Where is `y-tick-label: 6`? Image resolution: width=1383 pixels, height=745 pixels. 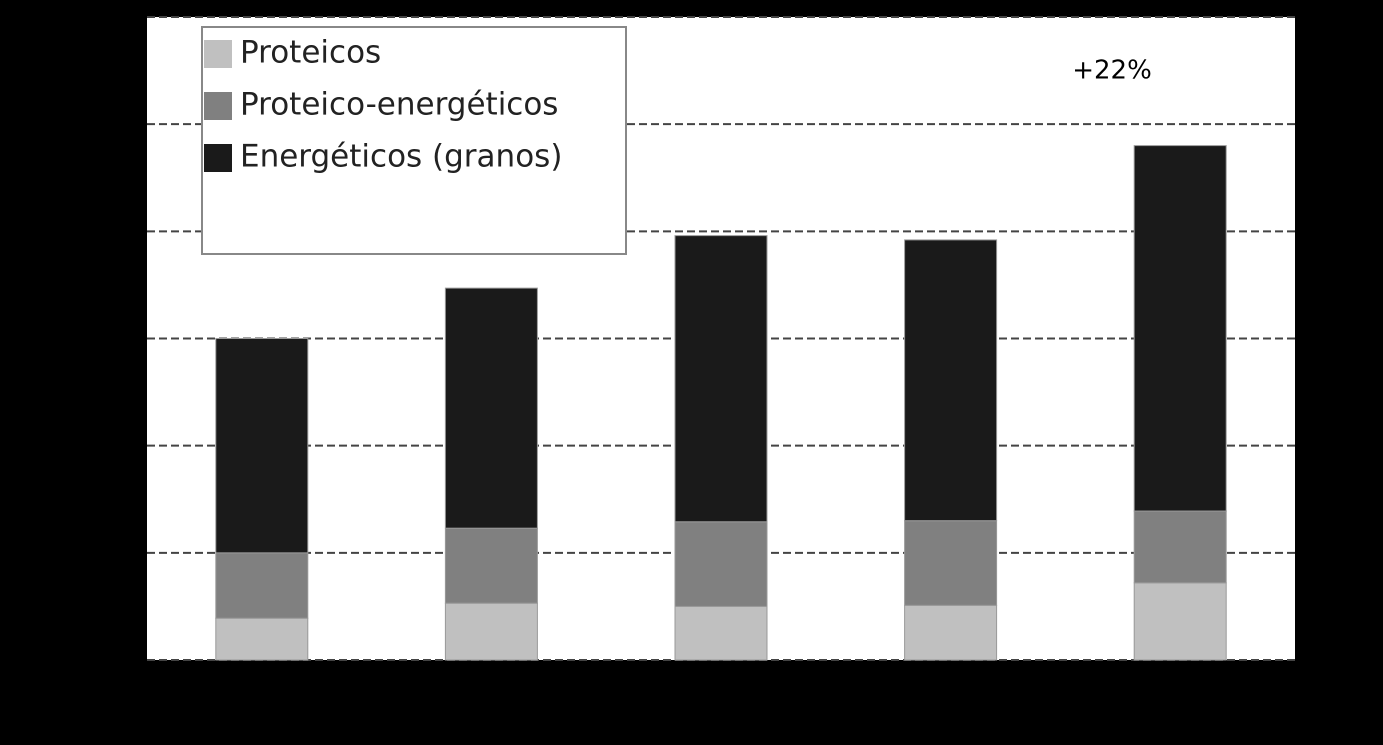
y-tick-label: 6 is located at coordinates (130, 16).